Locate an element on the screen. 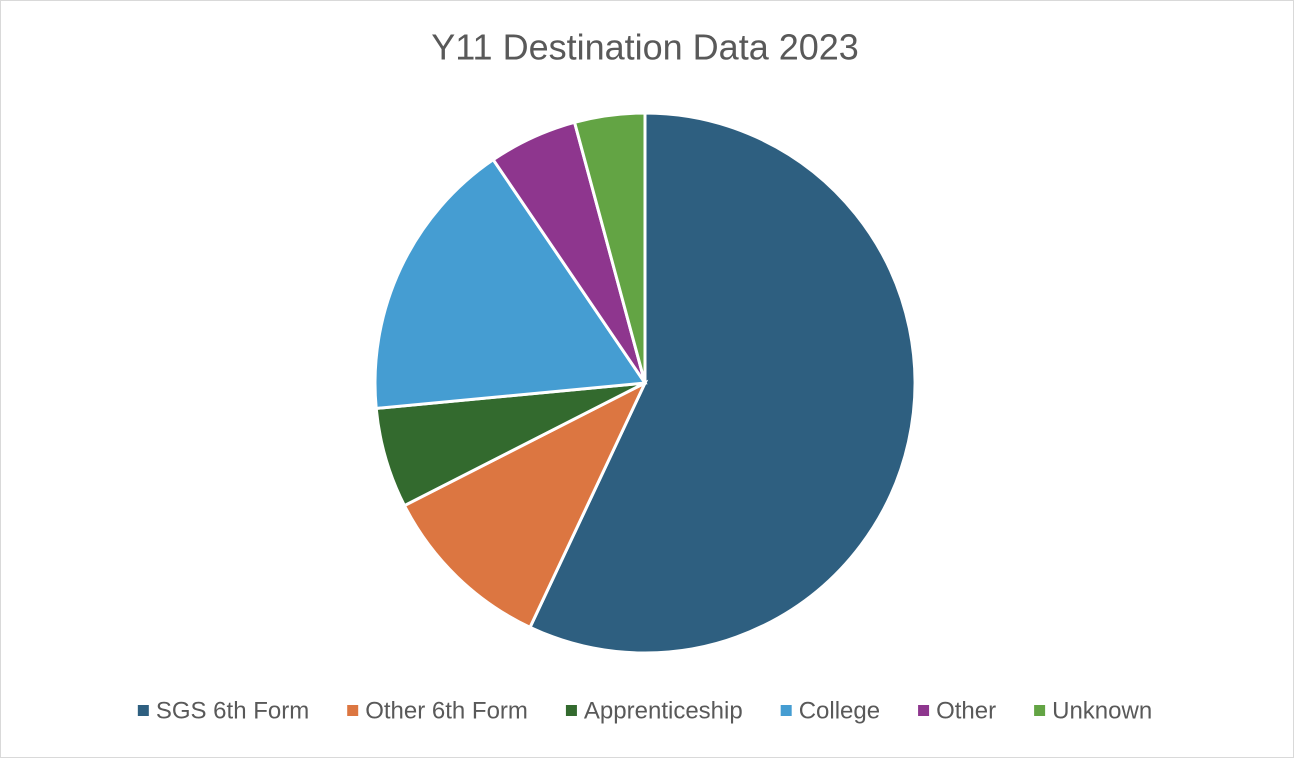 This screenshot has height=758, width=1294. legend-label: Other 6th Form is located at coordinates (446, 710).